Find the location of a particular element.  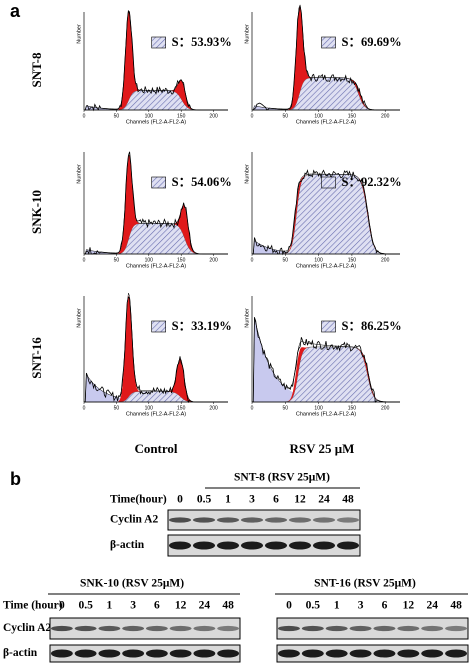

sub-g1-area is located at coordinates (156, 388).